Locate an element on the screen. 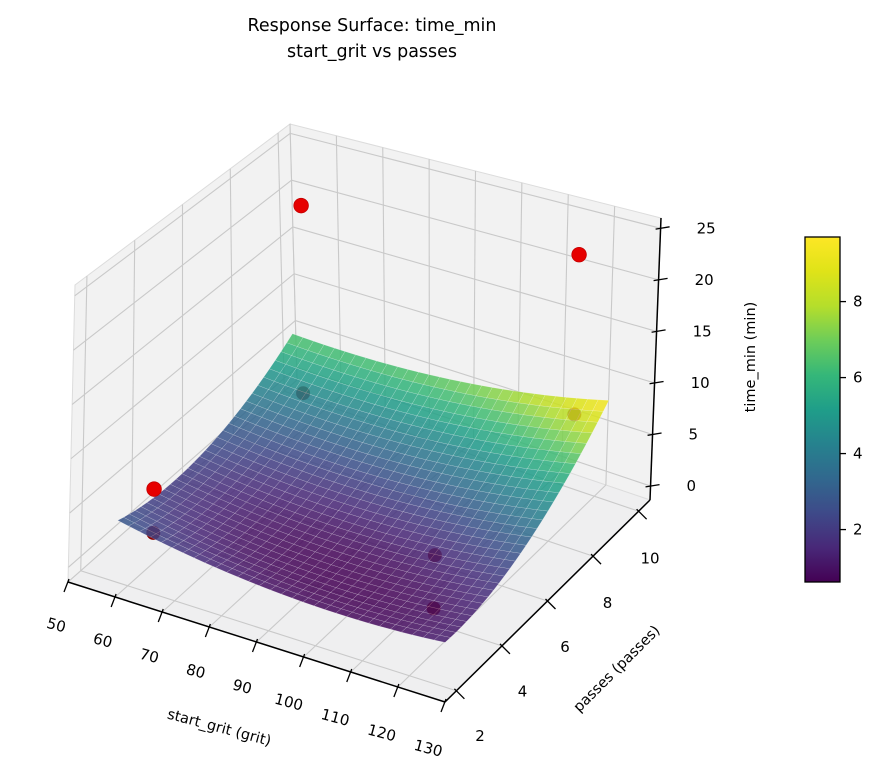  x-tick-label: 80 is located at coordinates (195, 671).